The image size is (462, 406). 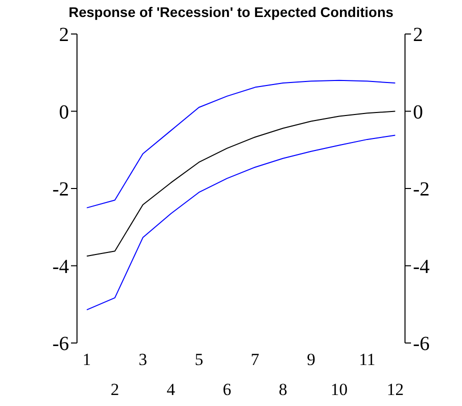 I want to click on y-tick-label: -4, so click(x=60, y=267).